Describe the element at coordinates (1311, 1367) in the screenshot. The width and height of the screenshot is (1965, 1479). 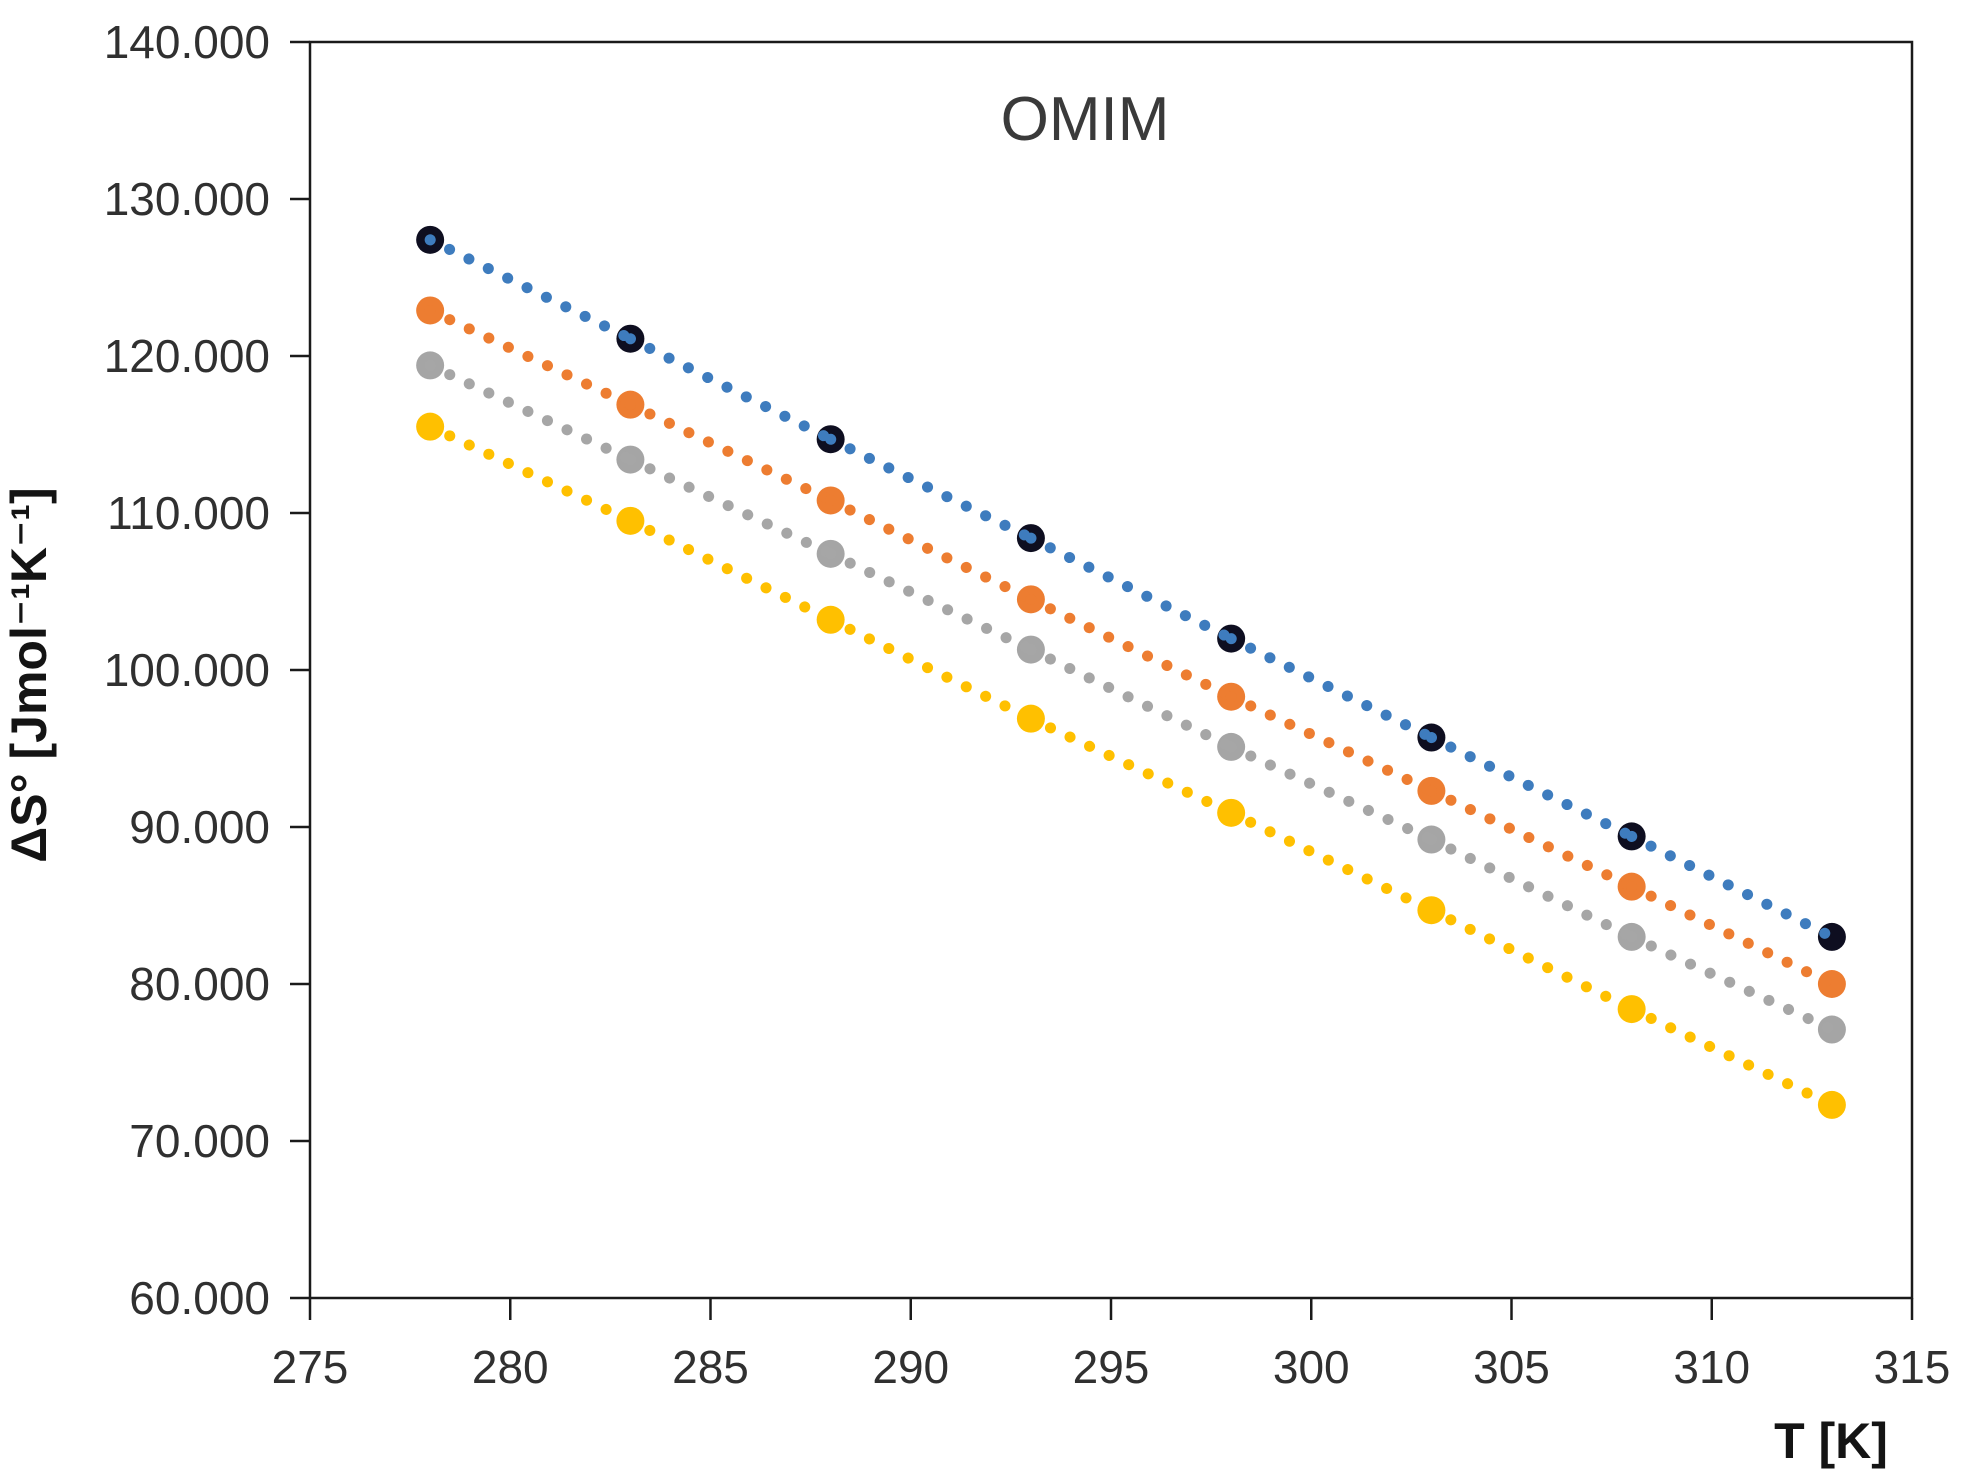
I see `x-tick-label: 300` at that location.